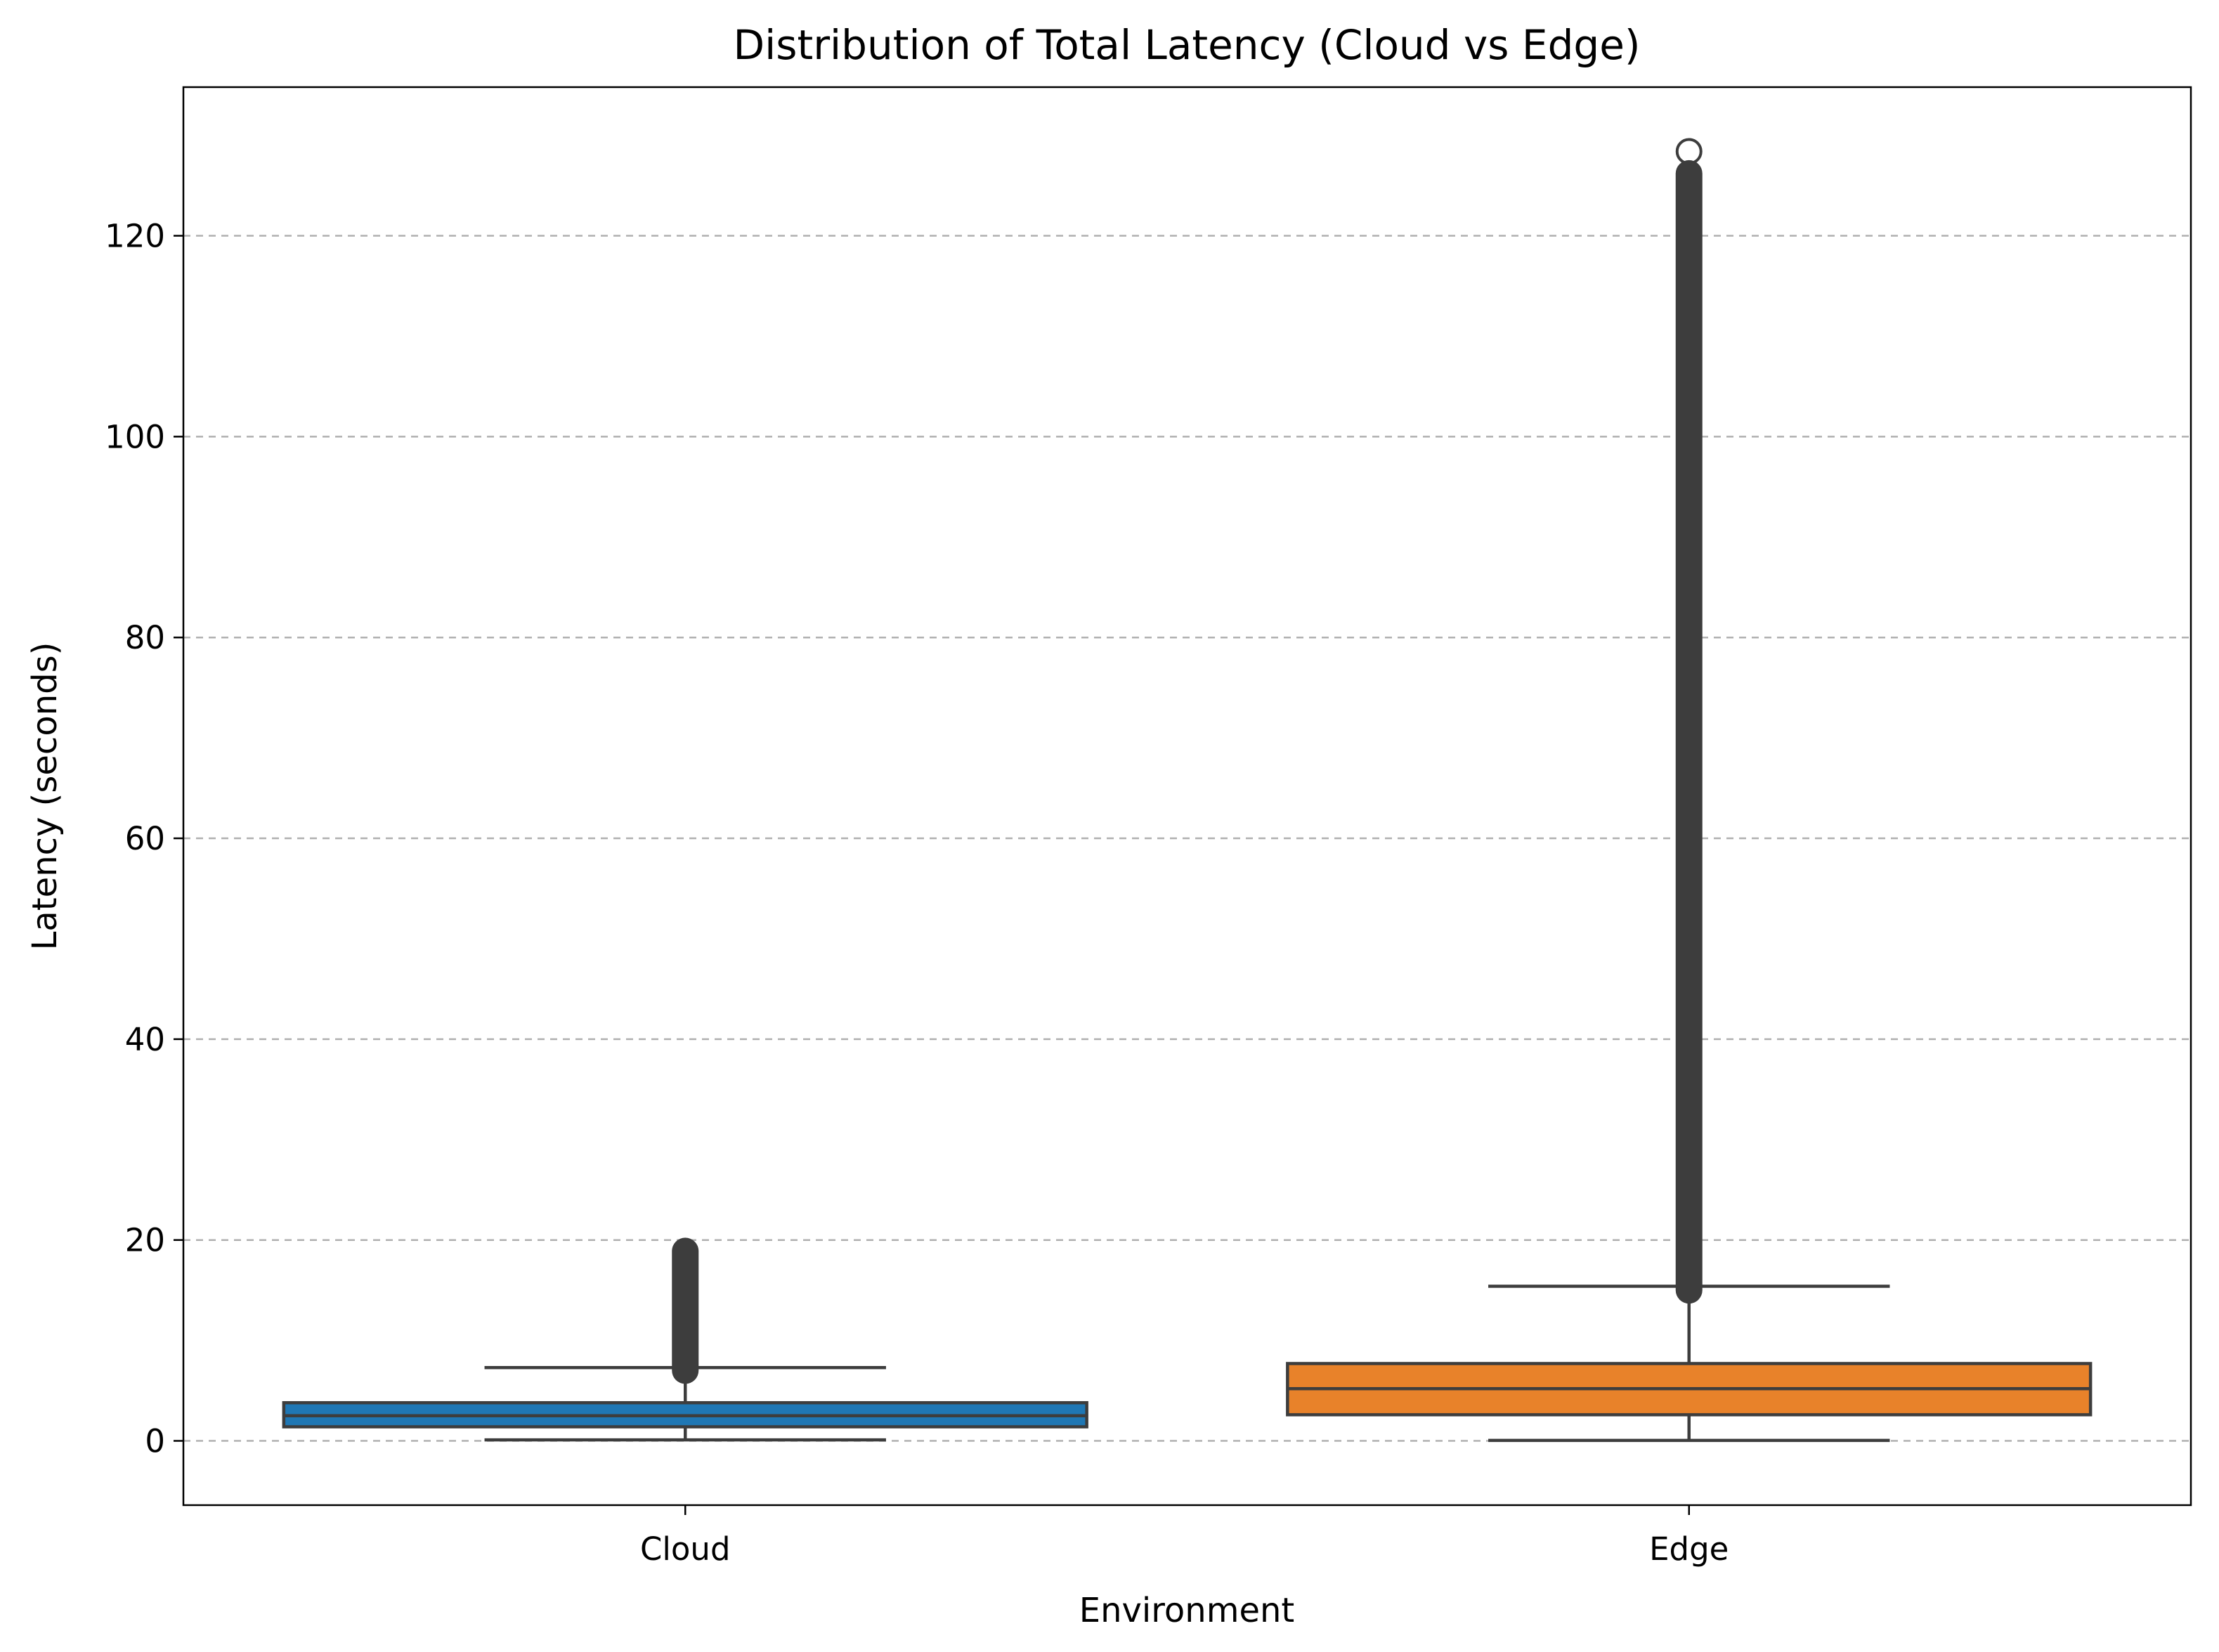 This screenshot has height=1652, width=2219. I want to click on y-tick-label: 20, so click(145, 1240).